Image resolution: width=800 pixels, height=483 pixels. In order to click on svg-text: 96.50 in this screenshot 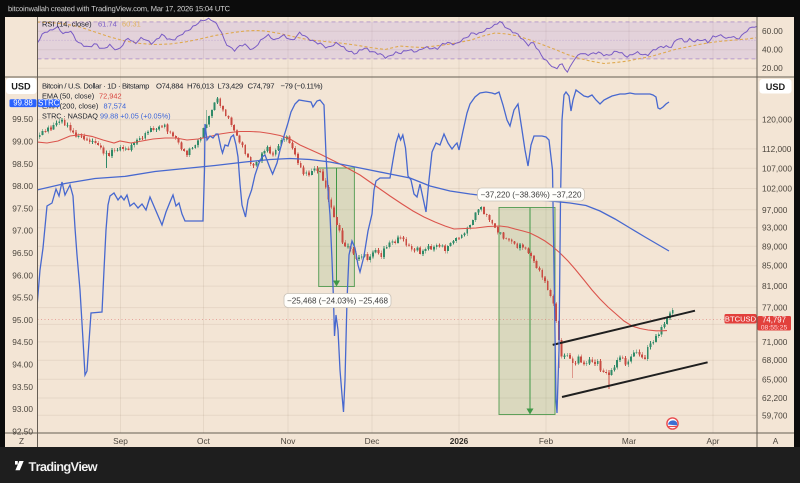, I will do `click(22, 253)`.